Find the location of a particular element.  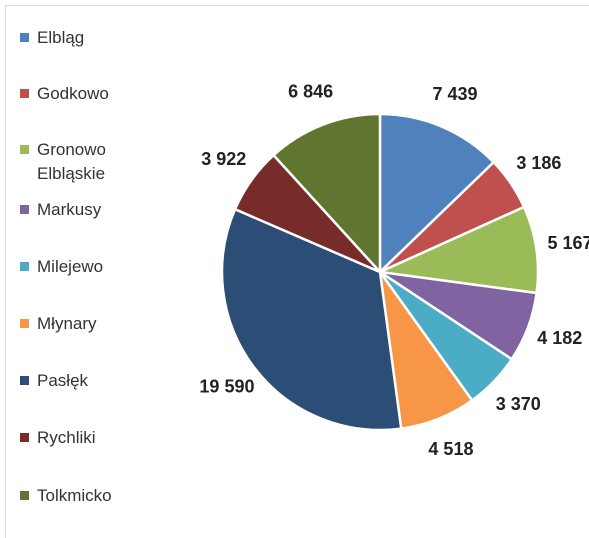

legend-label: Pasłęk is located at coordinates (63, 380).